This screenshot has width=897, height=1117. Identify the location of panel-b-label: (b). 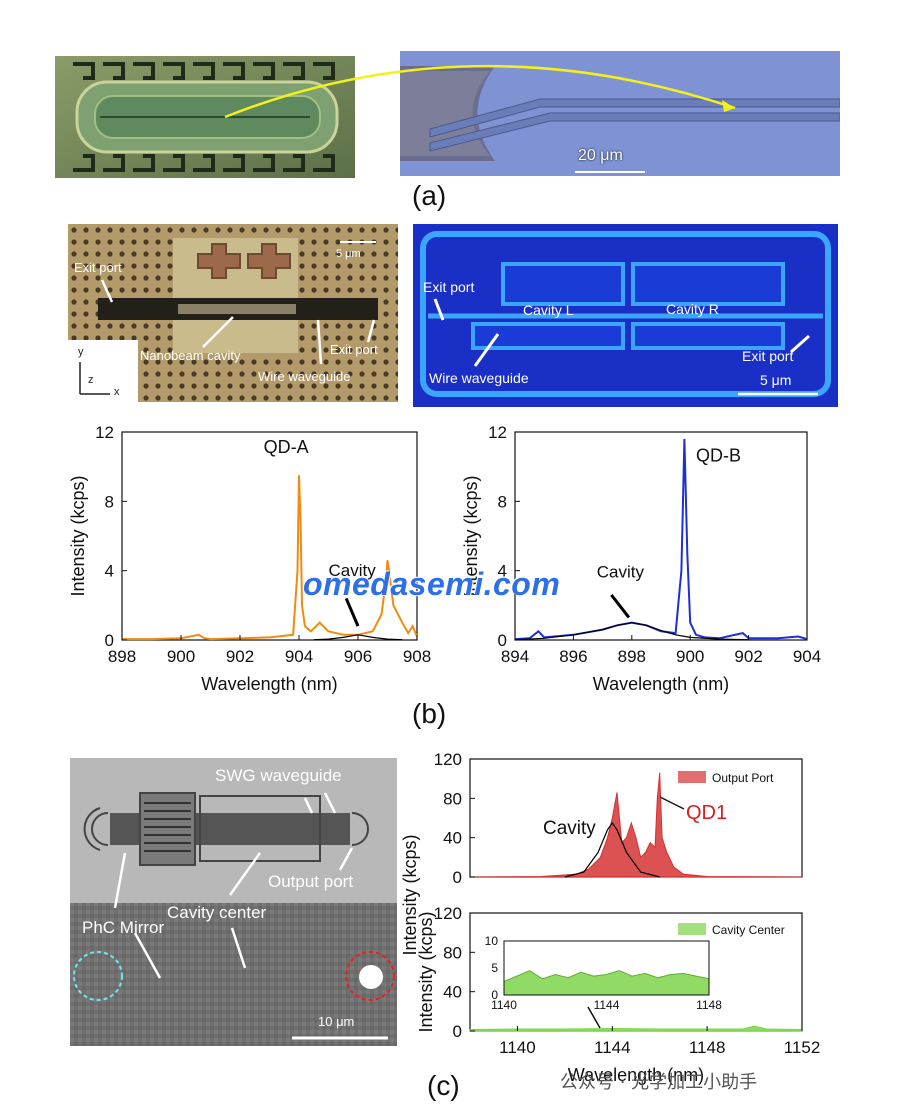
(429, 713).